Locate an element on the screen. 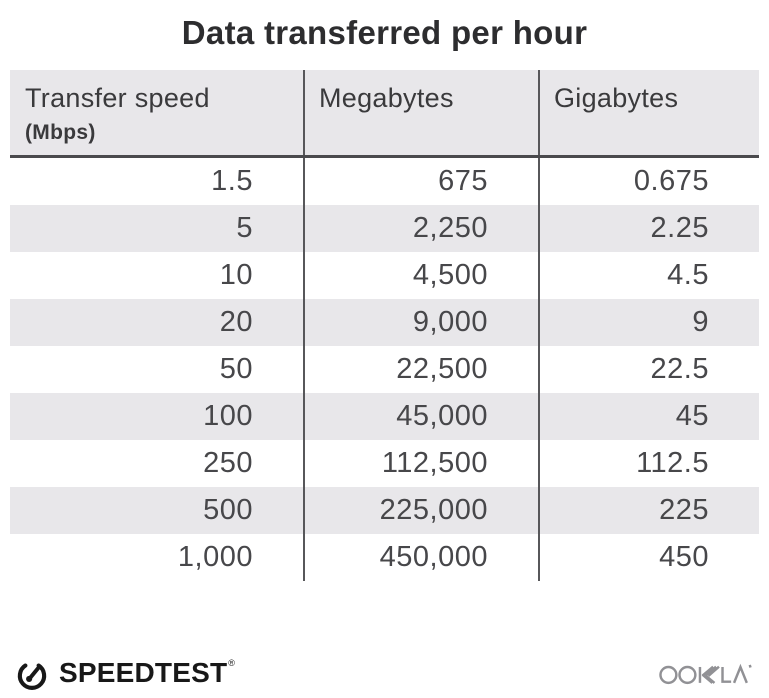 This screenshot has height=698, width=769. table-cell: 45 is located at coordinates (648, 416).